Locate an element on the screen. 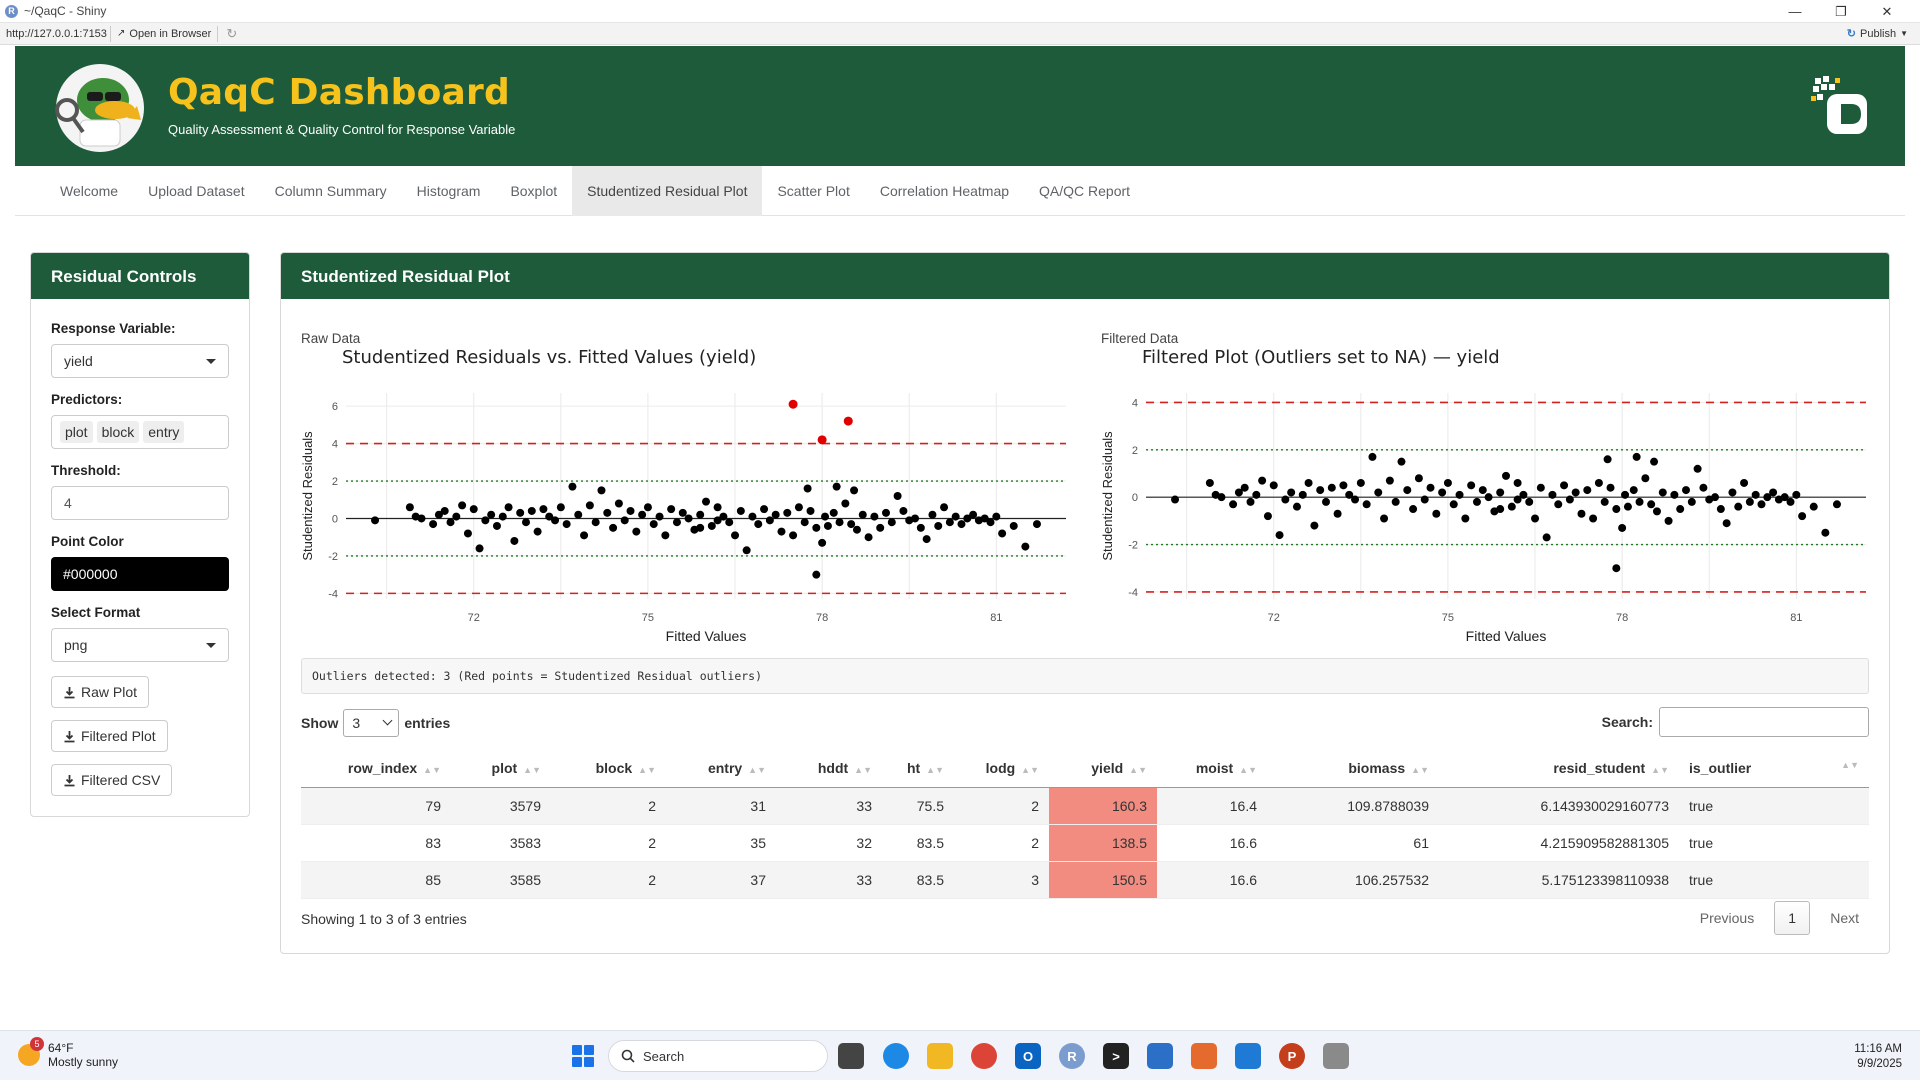 This screenshot has width=1920, height=1080. windows-start-icon is located at coordinates (583, 1056).